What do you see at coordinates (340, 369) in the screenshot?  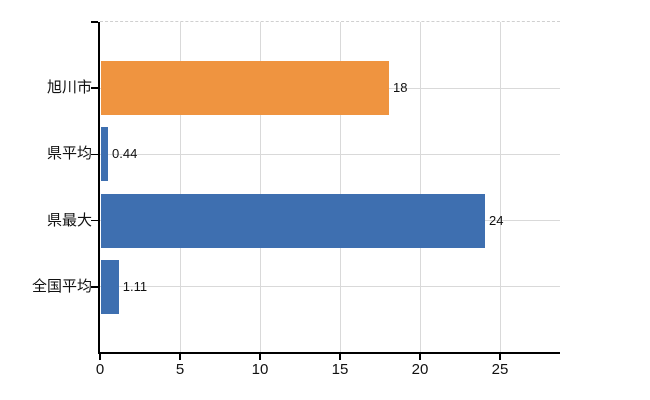 I see `x-tick-label: 15` at bounding box center [340, 369].